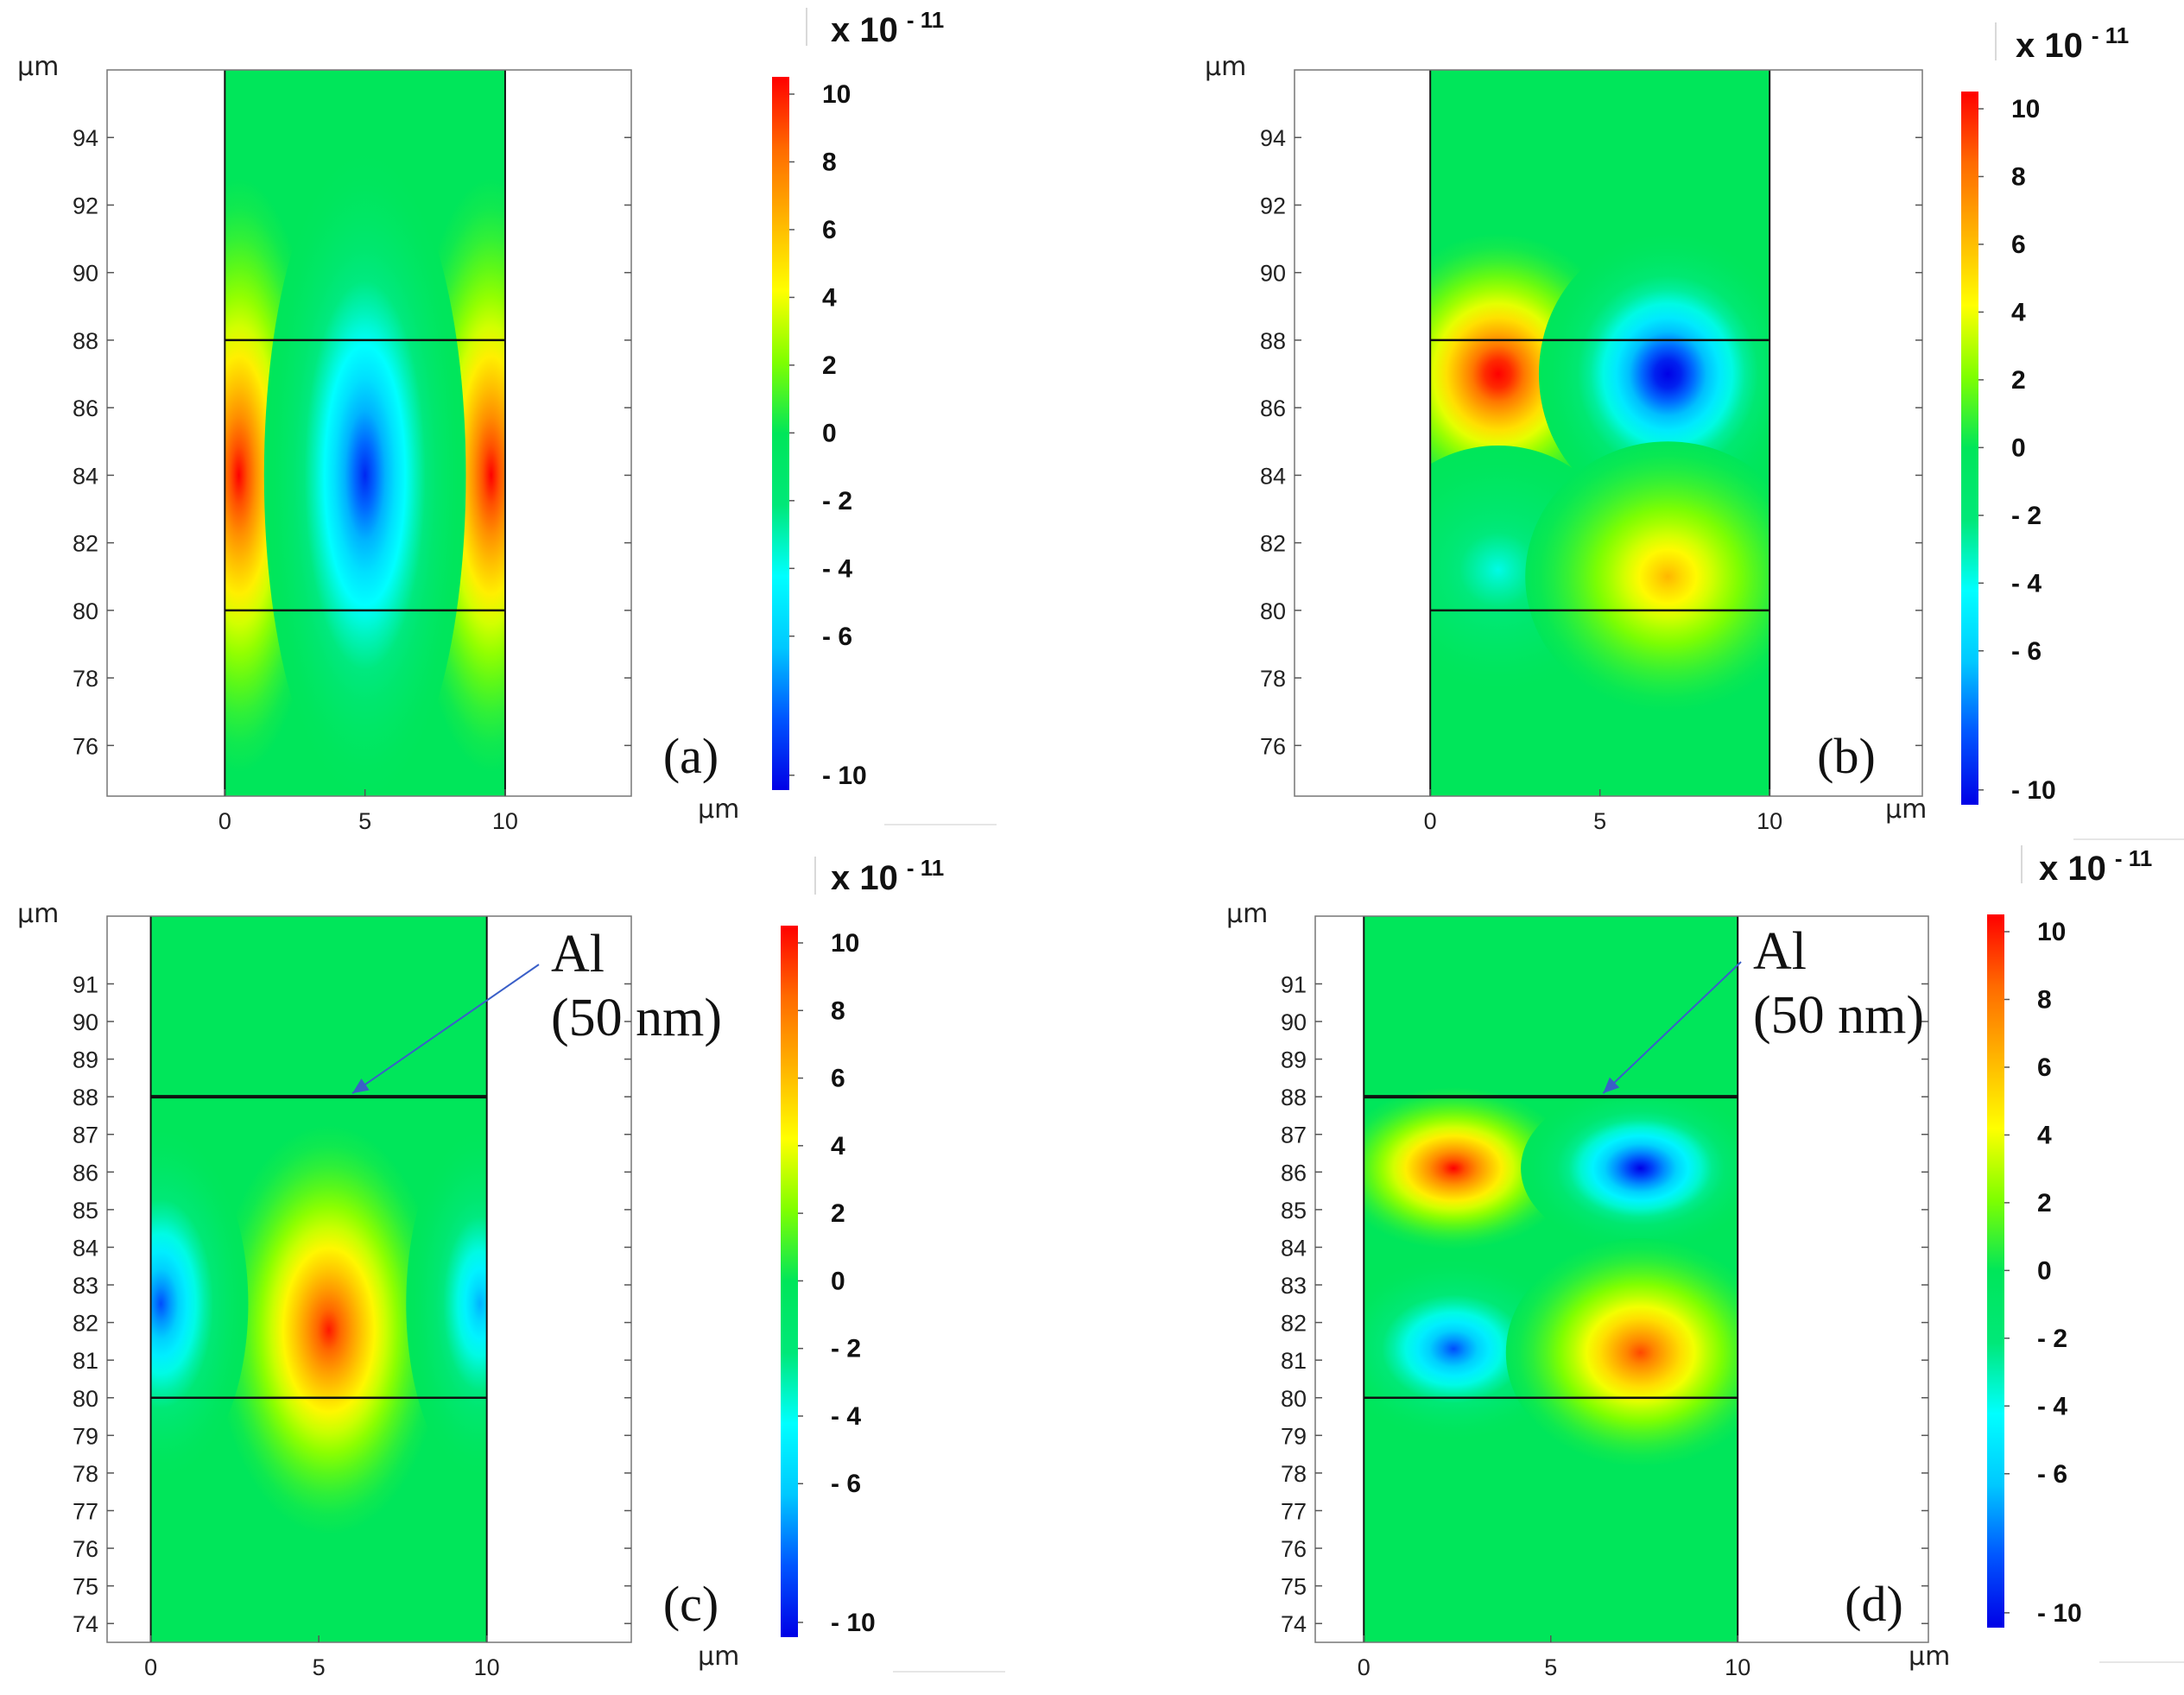  Describe the element at coordinates (1294, 1399) in the screenshot. I see `panel-d-y-tick-label: 80` at that location.